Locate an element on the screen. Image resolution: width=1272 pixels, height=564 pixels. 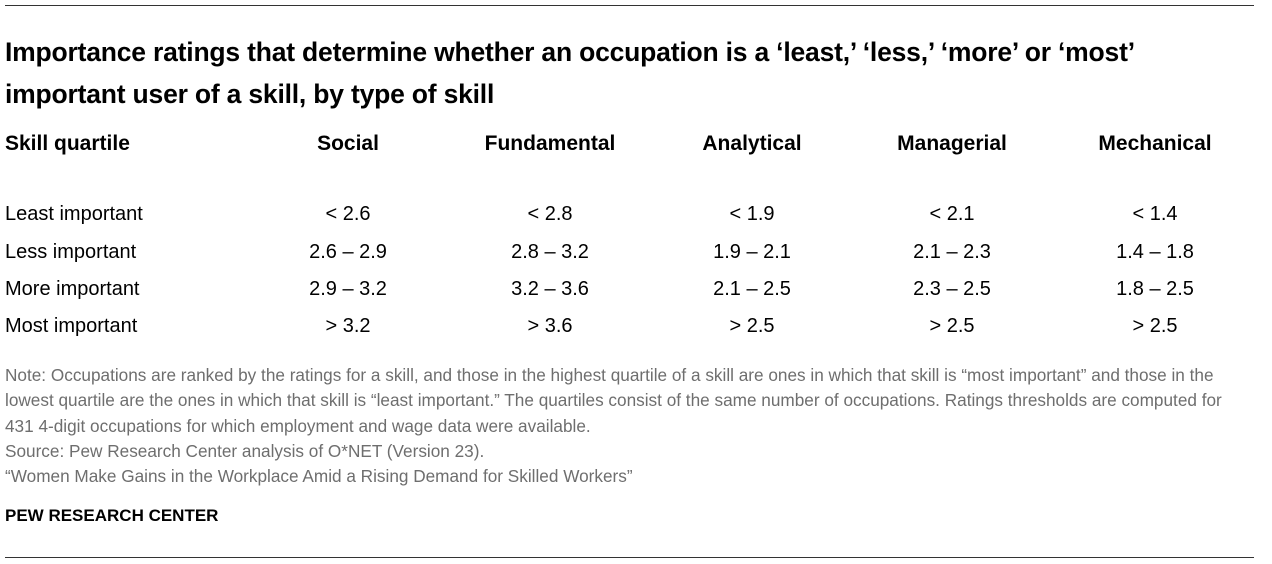
cell-value: 2.1 – 2.3 is located at coordinates (952, 252).